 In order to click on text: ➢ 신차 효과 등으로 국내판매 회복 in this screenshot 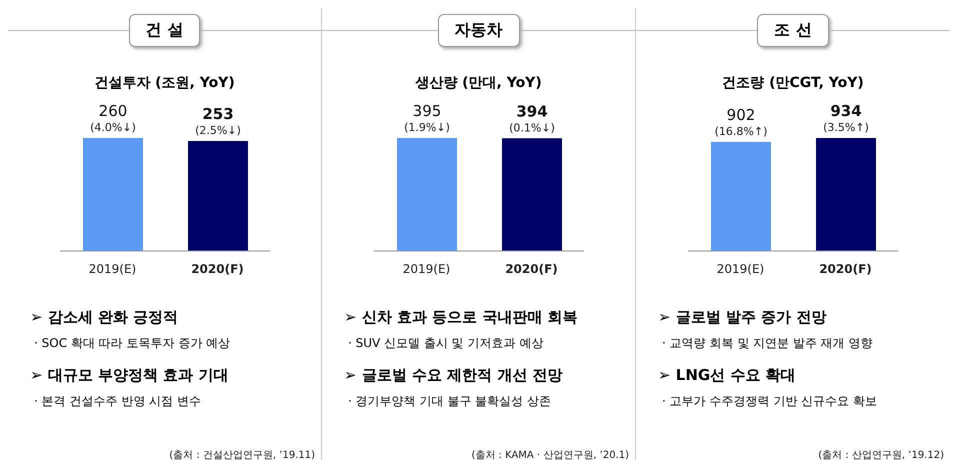, I will do `click(461, 317)`.